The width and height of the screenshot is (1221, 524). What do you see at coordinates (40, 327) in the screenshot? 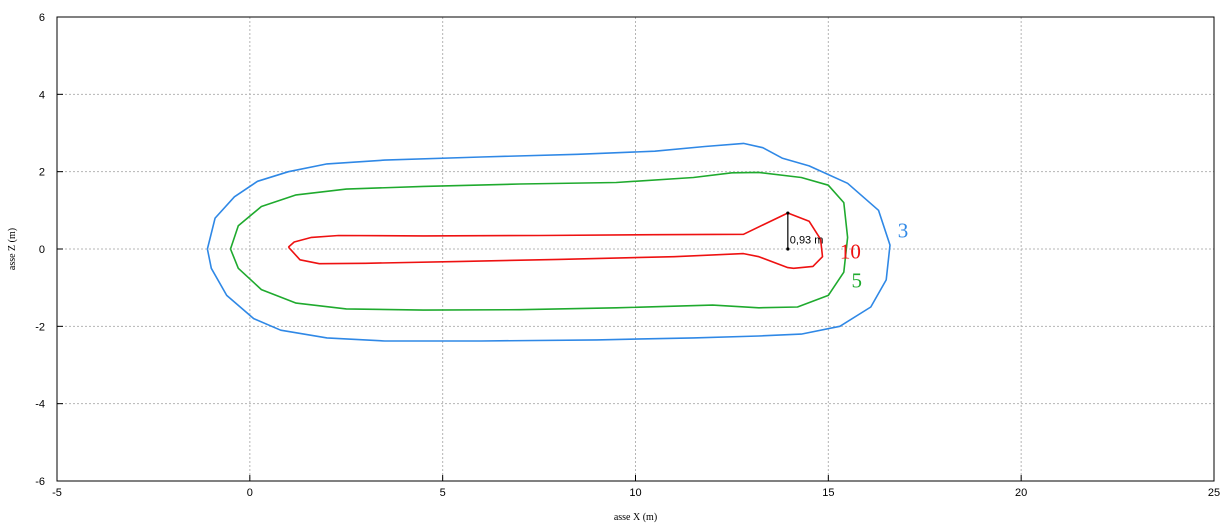
I see `y-tick-label: -2` at bounding box center [40, 327].